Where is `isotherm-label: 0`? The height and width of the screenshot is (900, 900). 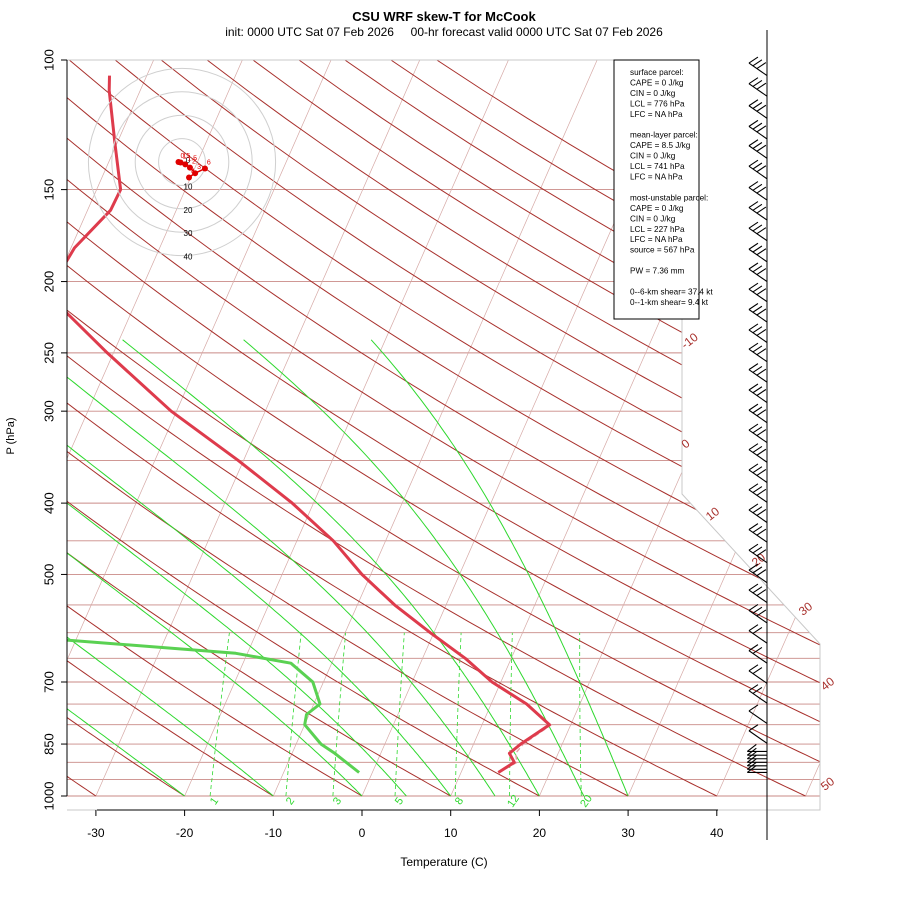
isotherm-label: 0 is located at coordinates (686, 443).